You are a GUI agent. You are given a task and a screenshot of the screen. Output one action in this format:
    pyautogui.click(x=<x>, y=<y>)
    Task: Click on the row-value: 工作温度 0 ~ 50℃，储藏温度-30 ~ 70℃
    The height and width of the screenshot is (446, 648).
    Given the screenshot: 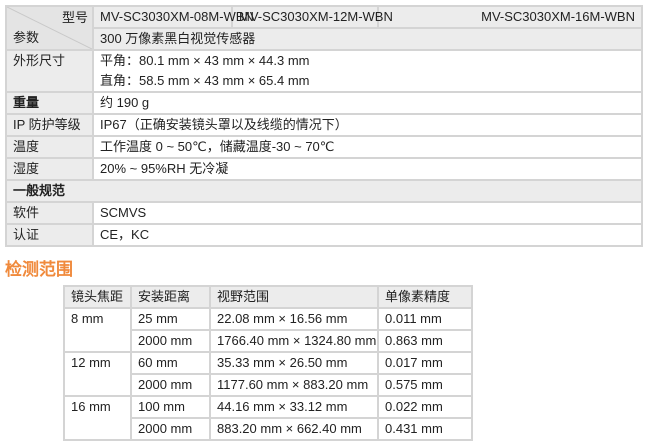 What is the action you would take?
    pyautogui.click(x=367, y=147)
    